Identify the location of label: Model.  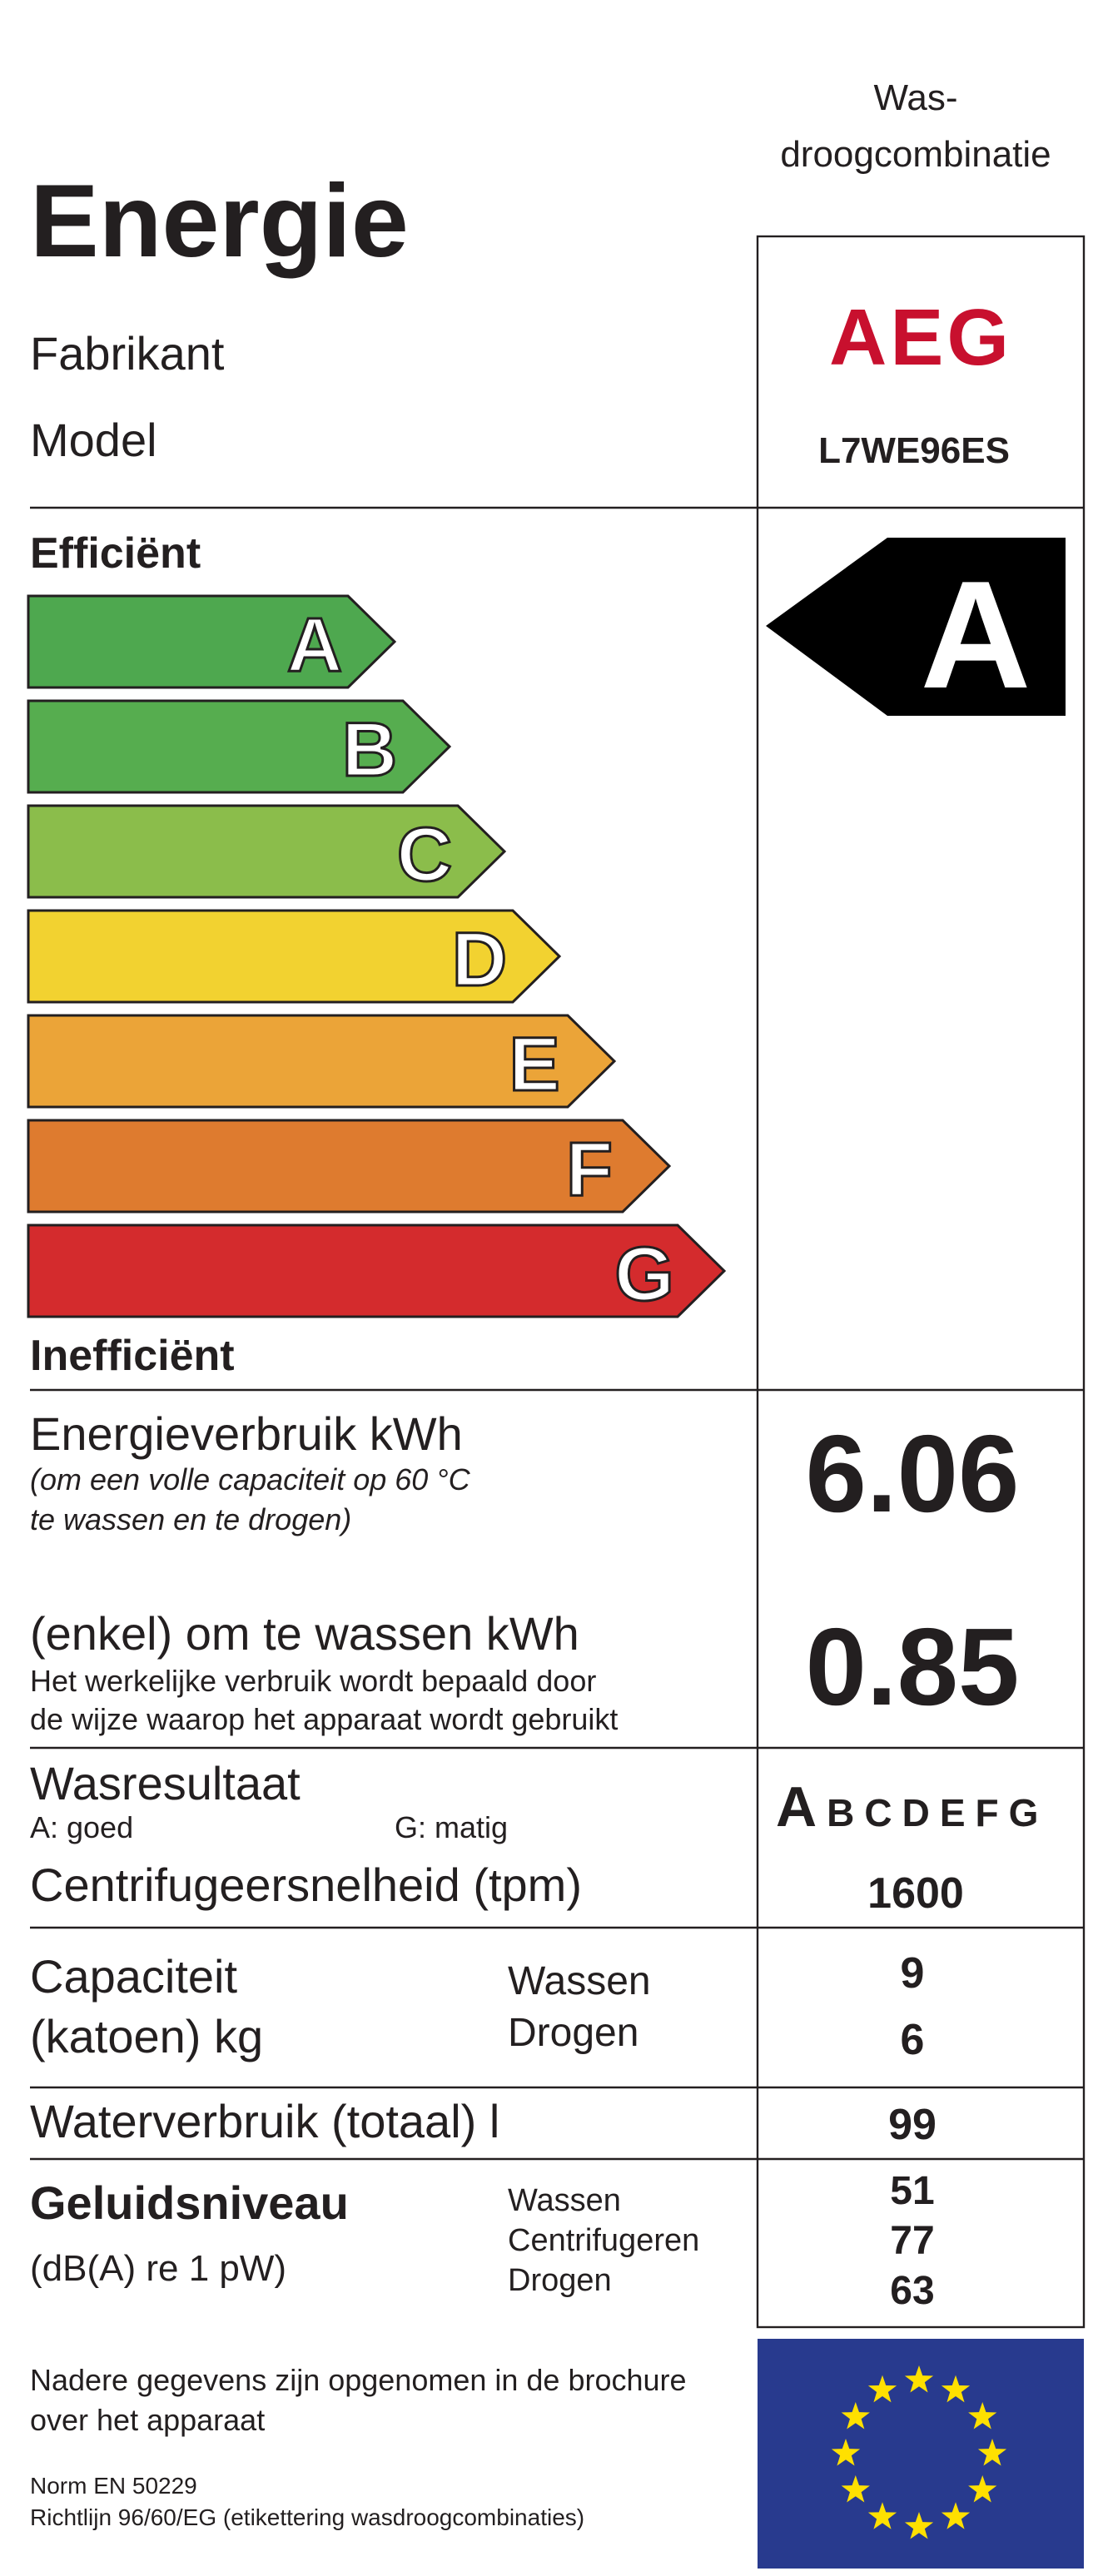
(93, 440).